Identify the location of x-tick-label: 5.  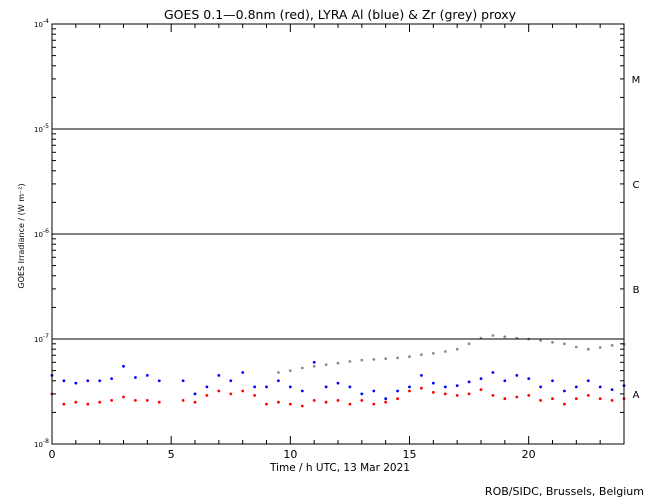
(171, 454).